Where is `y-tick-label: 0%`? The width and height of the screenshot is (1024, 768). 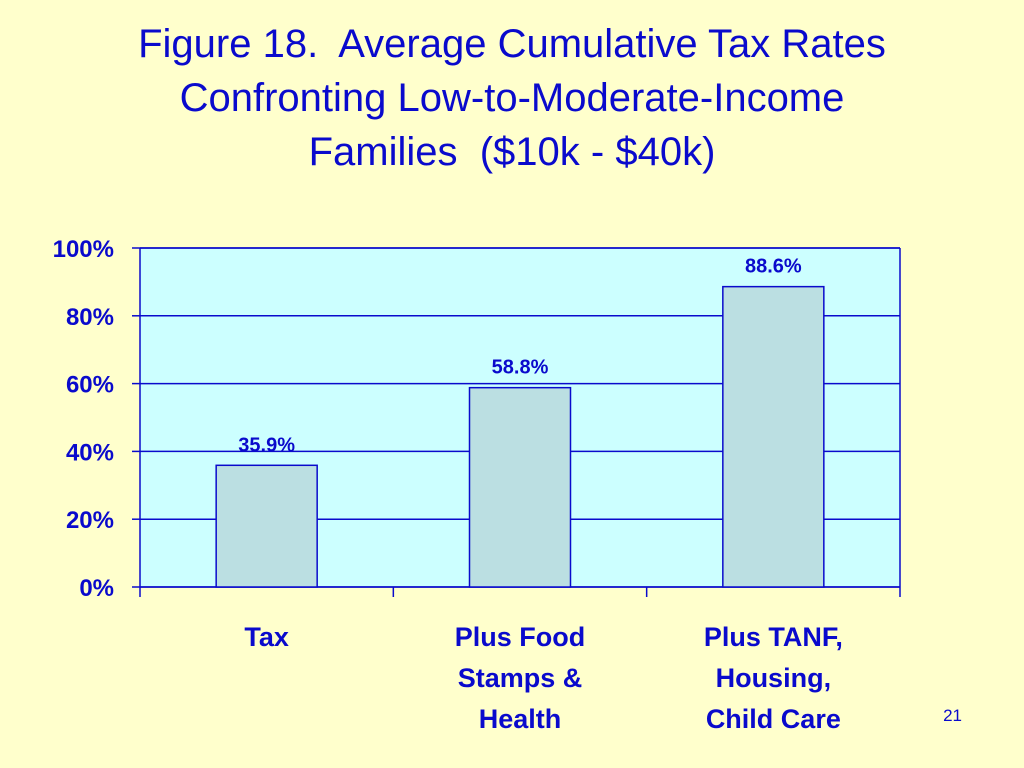
y-tick-label: 0% is located at coordinates (96, 588).